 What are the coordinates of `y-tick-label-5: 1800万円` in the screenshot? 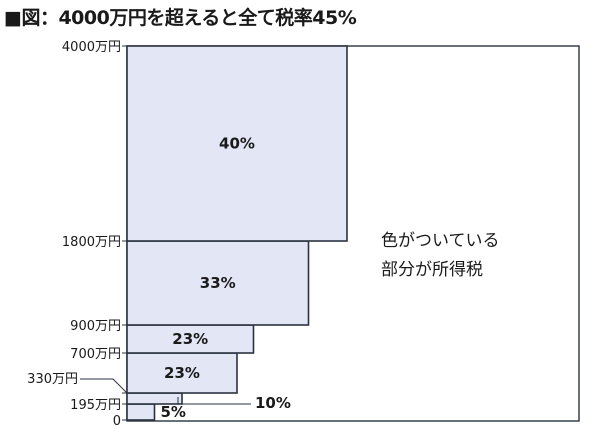 It's located at (91, 242).